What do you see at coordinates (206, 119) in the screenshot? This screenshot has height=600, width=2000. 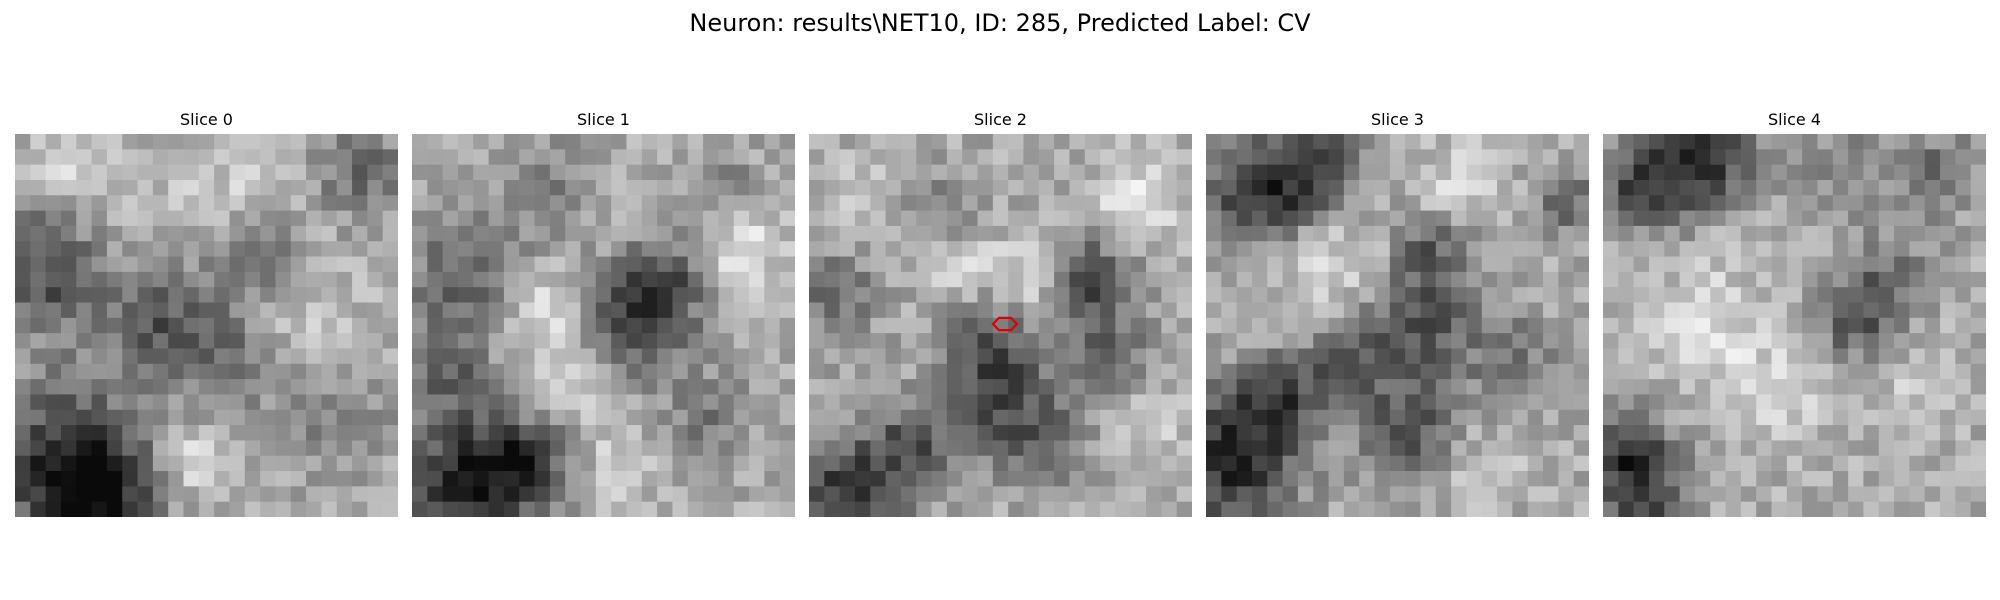 I see `slice-title: Slice 0` at bounding box center [206, 119].